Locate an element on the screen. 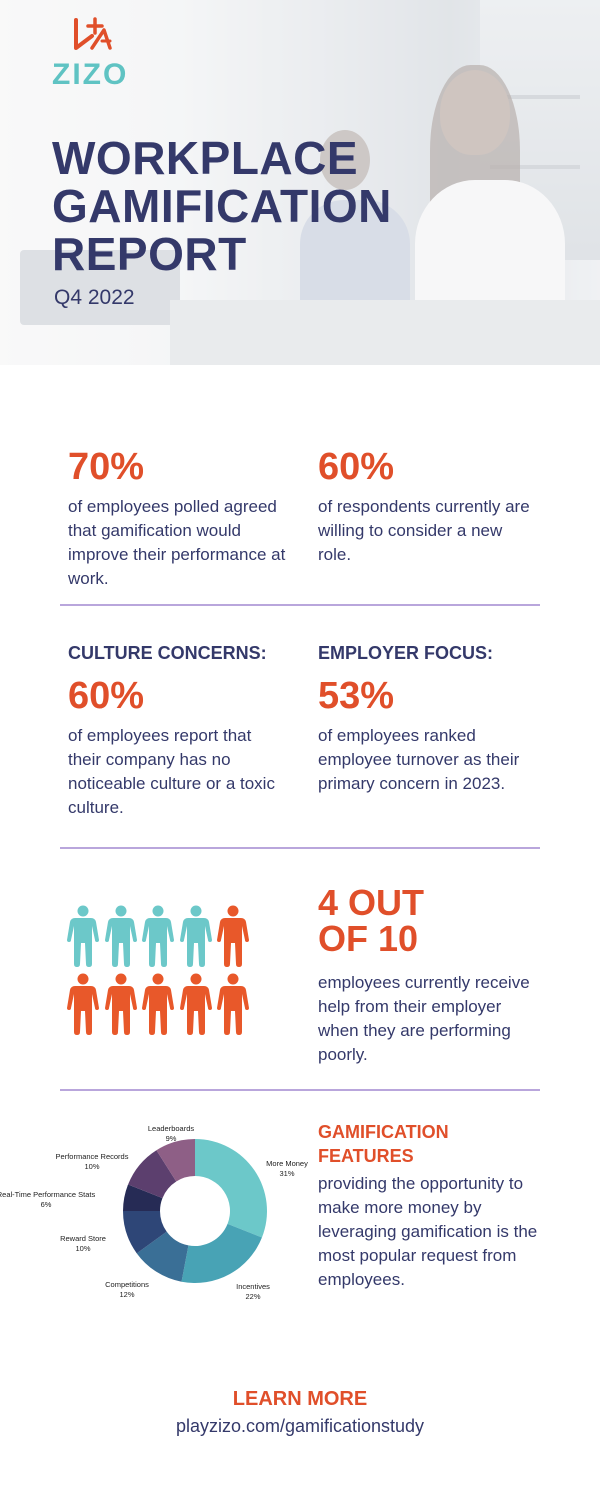 The width and height of the screenshot is (600, 1500). donut-slice-performance-records is located at coordinates (152, 1174).